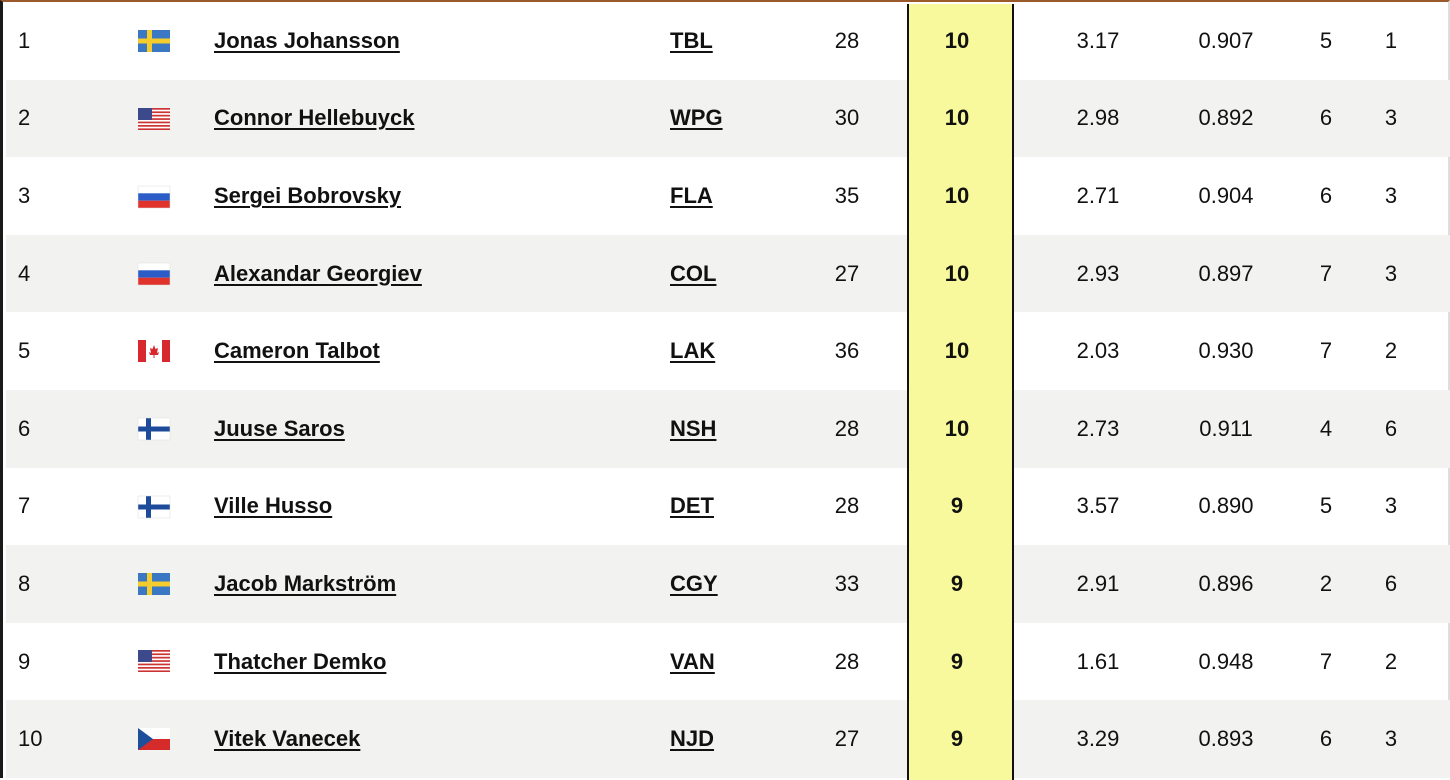 The height and width of the screenshot is (780, 1450). I want to click on save-pct: 0.890, so click(1226, 506).